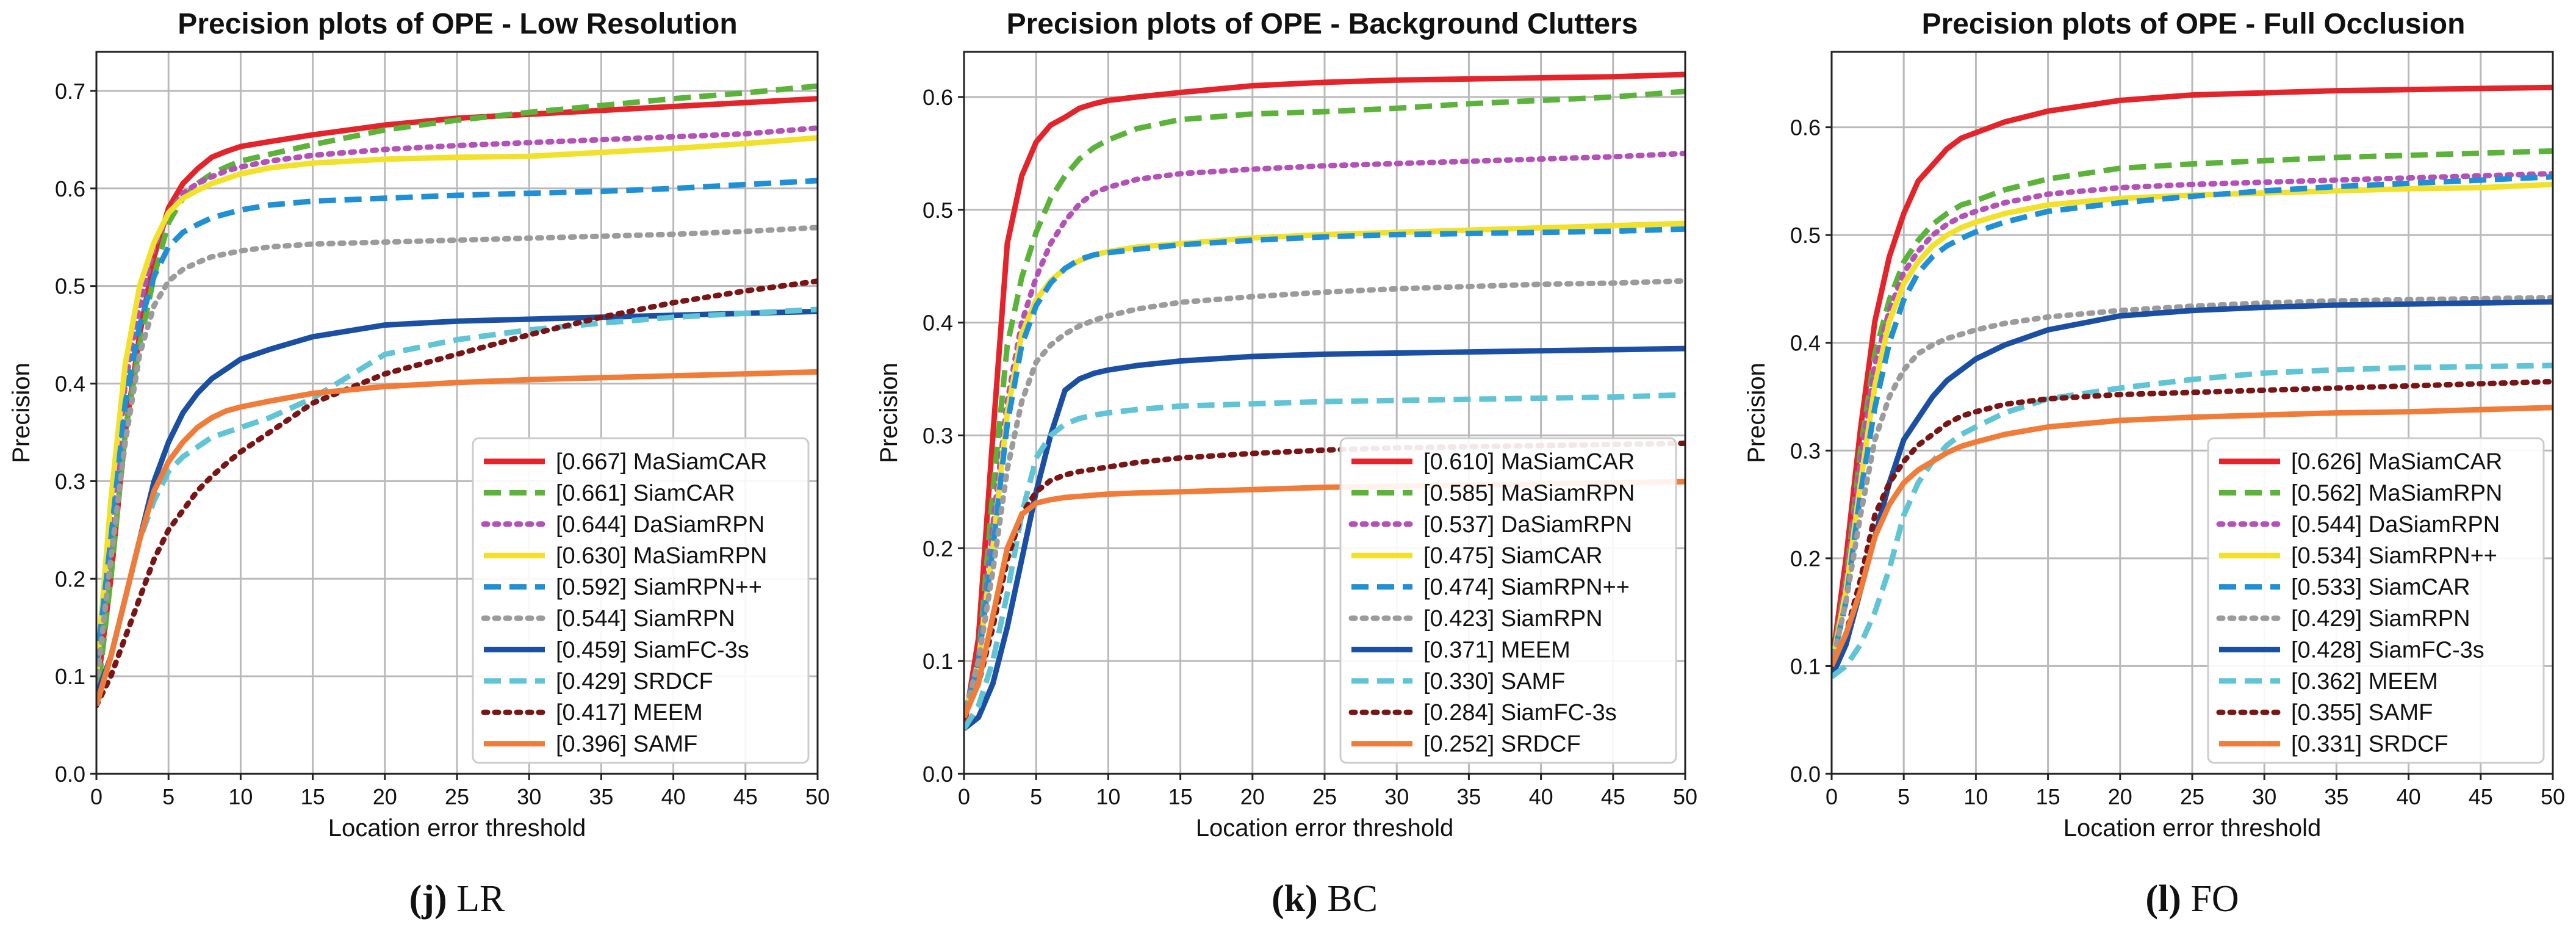 The height and width of the screenshot is (938, 2576). Describe the element at coordinates (2194, 24) in the screenshot. I see `chart-title: Precision plots of OPE - Full Occlusion` at that location.